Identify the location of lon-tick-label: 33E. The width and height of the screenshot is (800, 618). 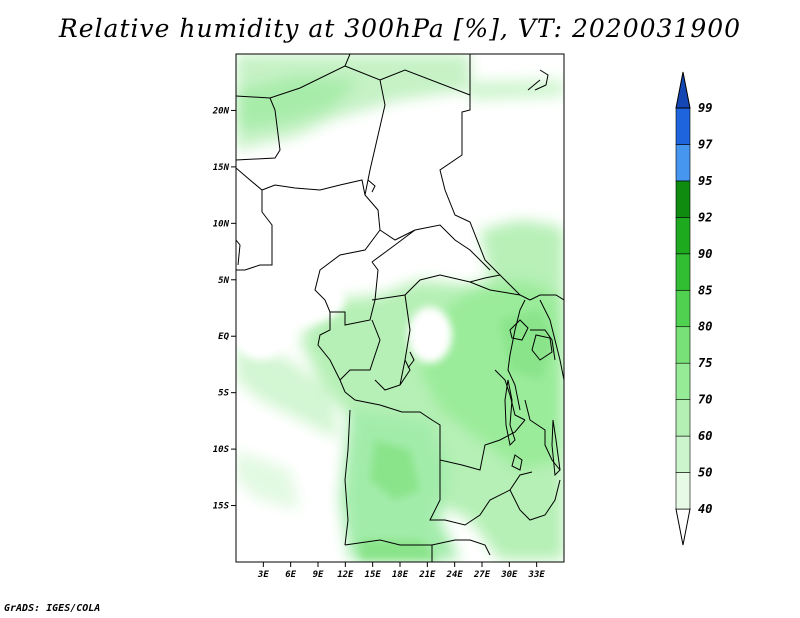
(537, 575).